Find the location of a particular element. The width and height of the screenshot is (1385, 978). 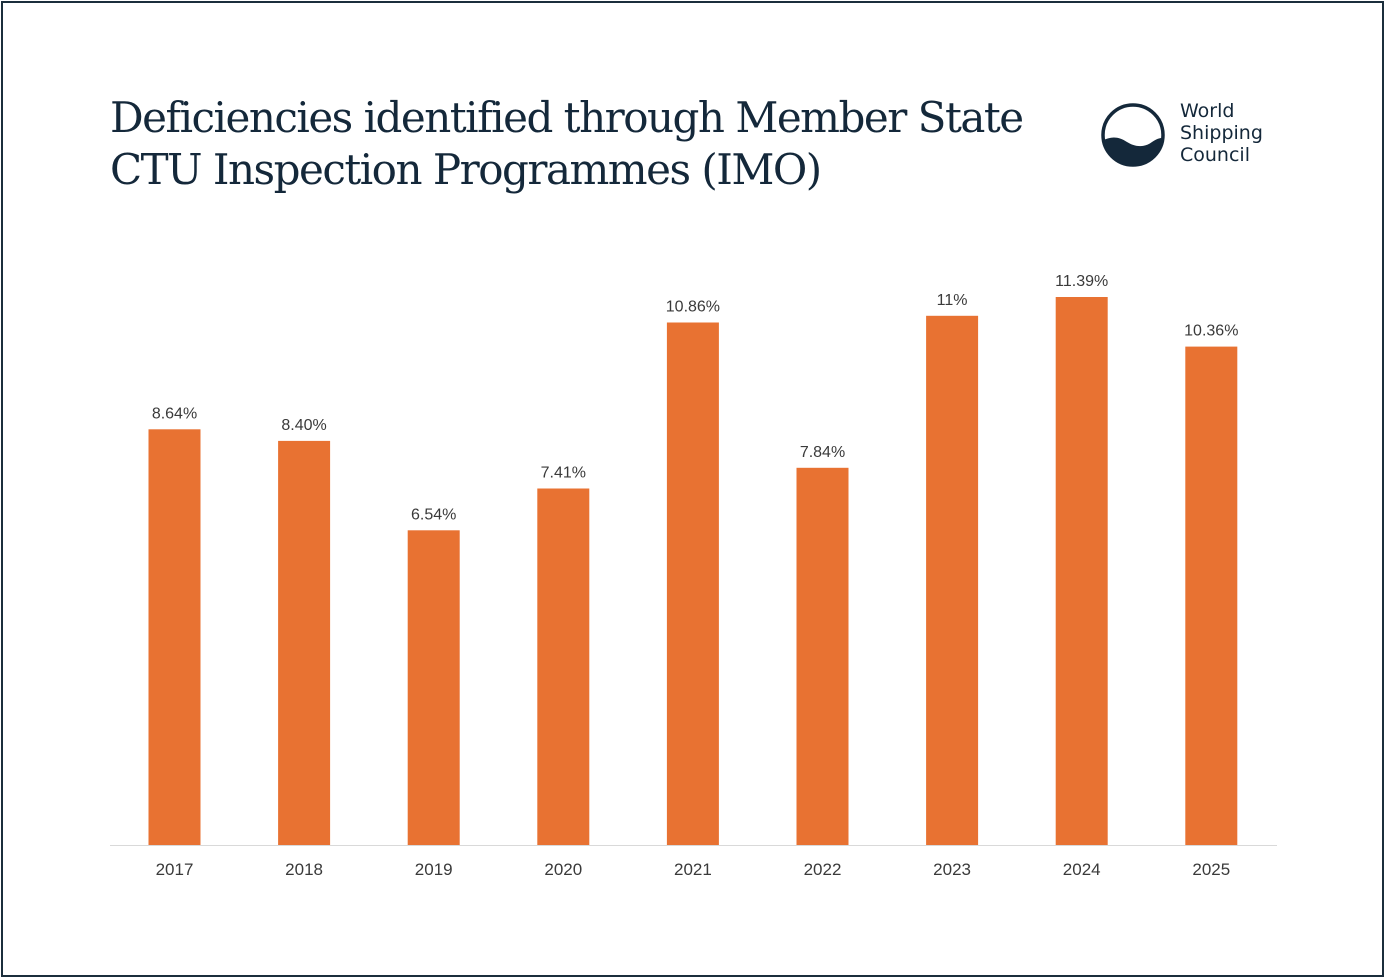

data-label-2022: 7.84% is located at coordinates (822, 452).